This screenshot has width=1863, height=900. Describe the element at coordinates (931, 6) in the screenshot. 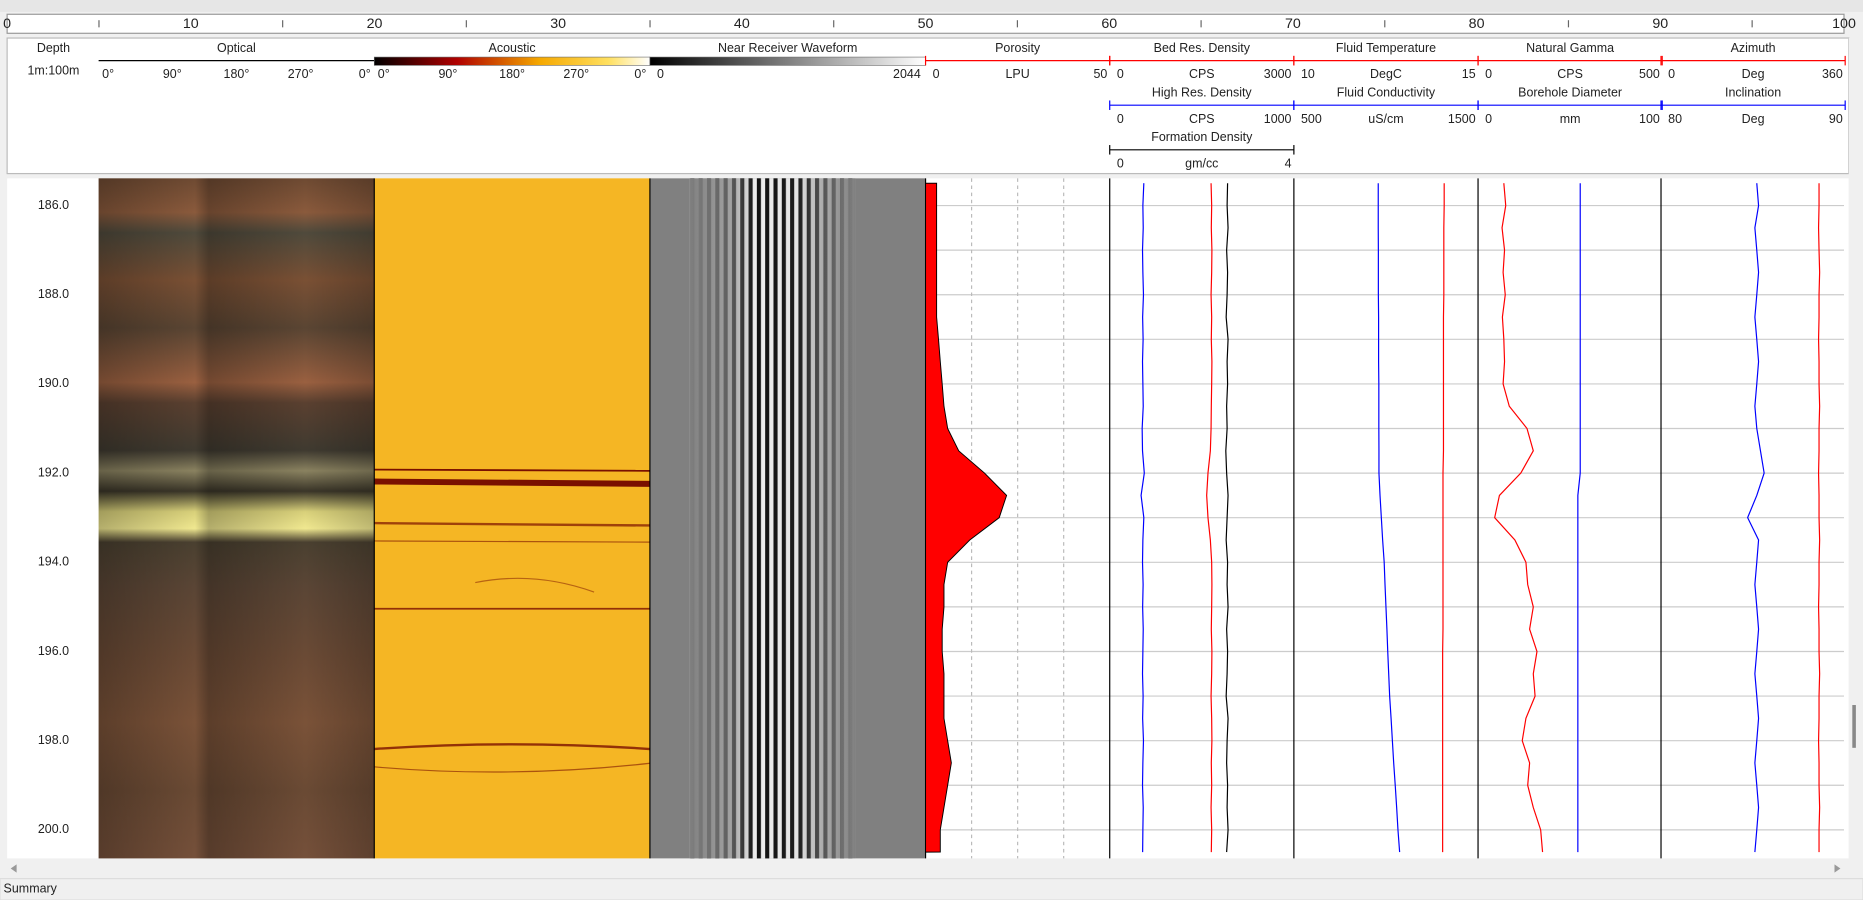

I see `top-bar` at that location.